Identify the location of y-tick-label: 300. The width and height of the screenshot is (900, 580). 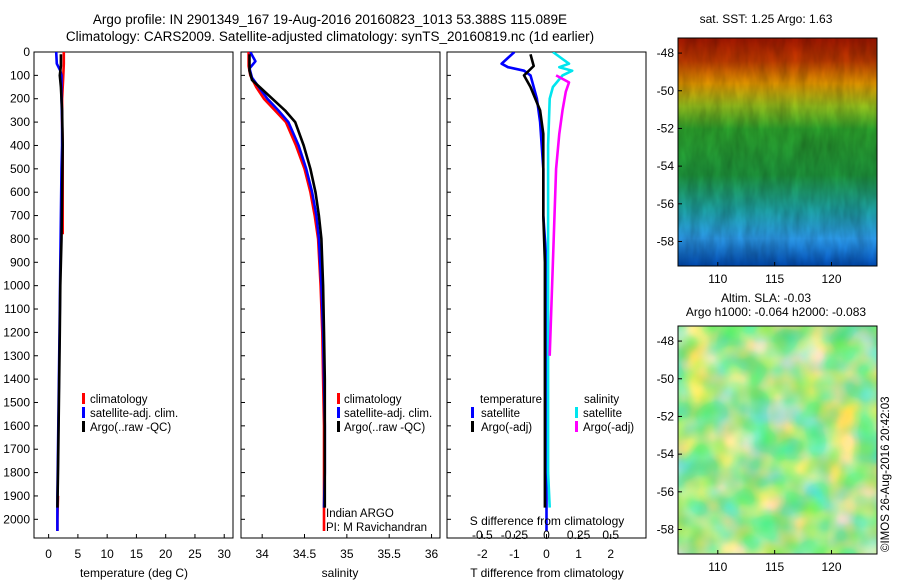
(20, 122).